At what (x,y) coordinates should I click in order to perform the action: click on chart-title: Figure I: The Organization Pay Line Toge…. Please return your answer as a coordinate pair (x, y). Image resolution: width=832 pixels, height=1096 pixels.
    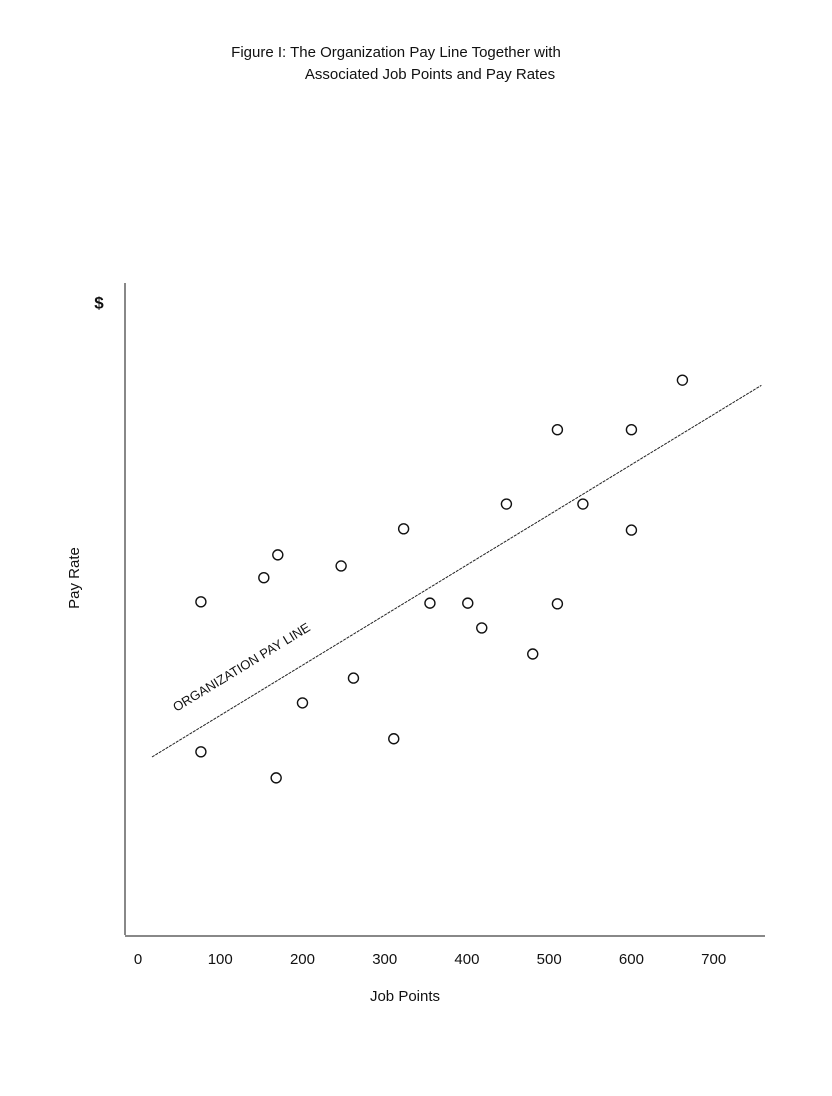
    Looking at the image, I should click on (396, 52).